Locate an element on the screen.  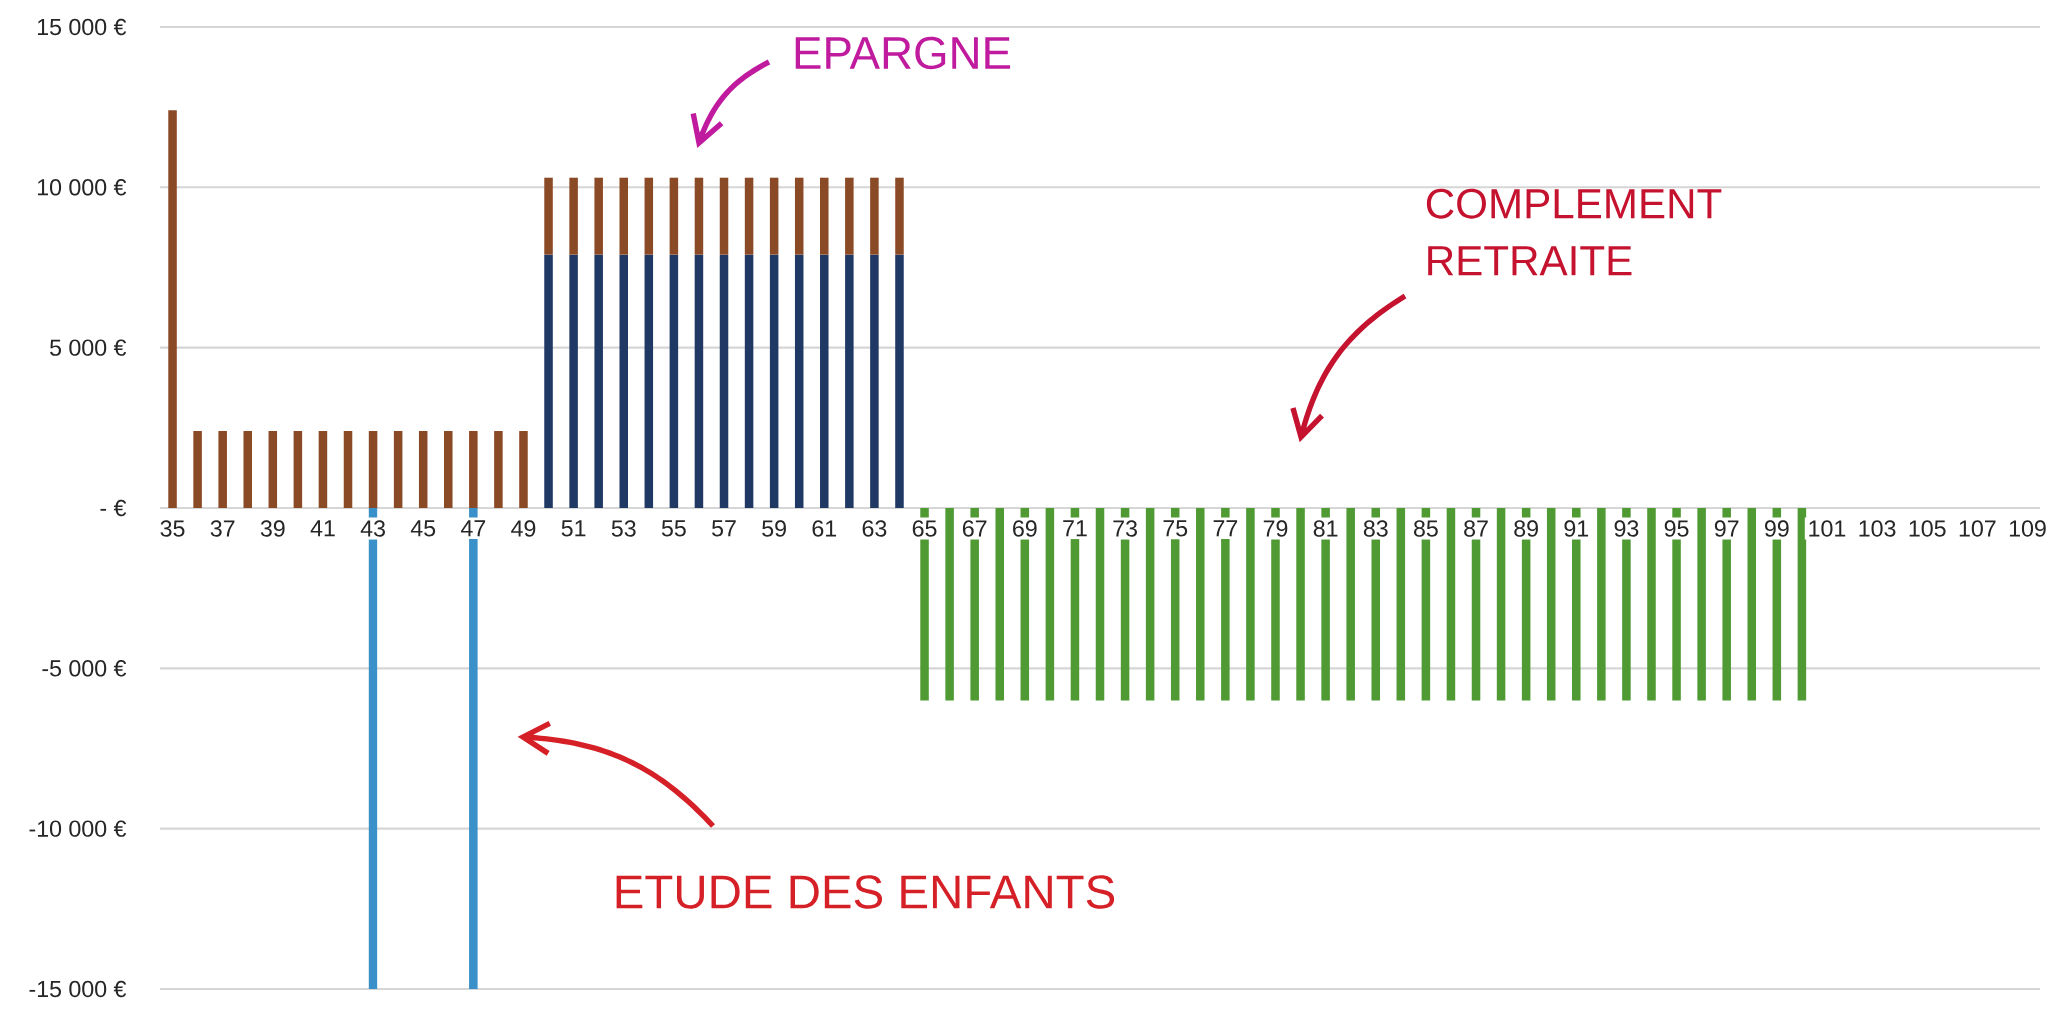
x-tick-label: 41 is located at coordinates (322, 528).